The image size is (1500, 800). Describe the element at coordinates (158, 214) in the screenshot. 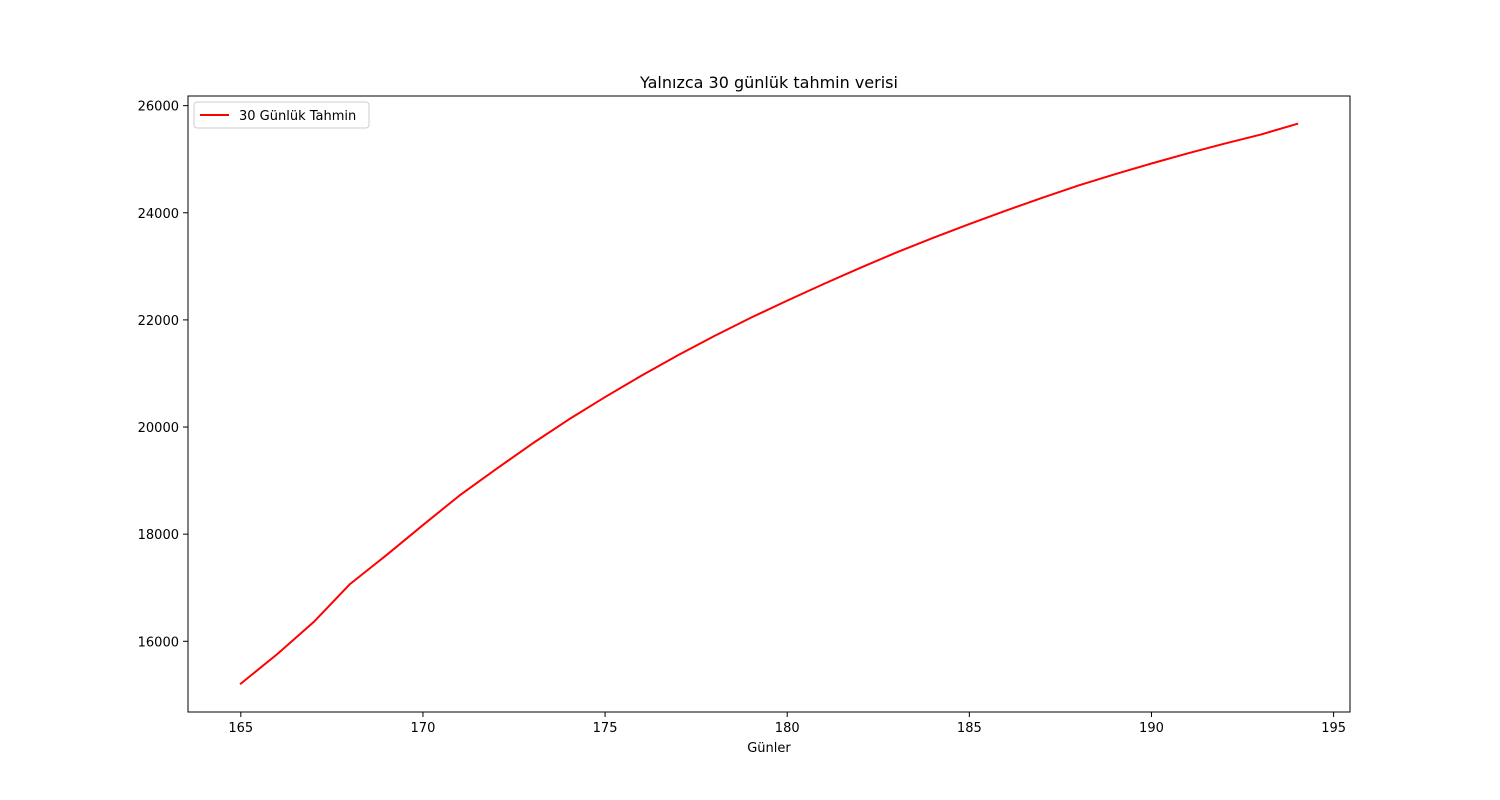

I see `y-tick-label: 24000` at that location.